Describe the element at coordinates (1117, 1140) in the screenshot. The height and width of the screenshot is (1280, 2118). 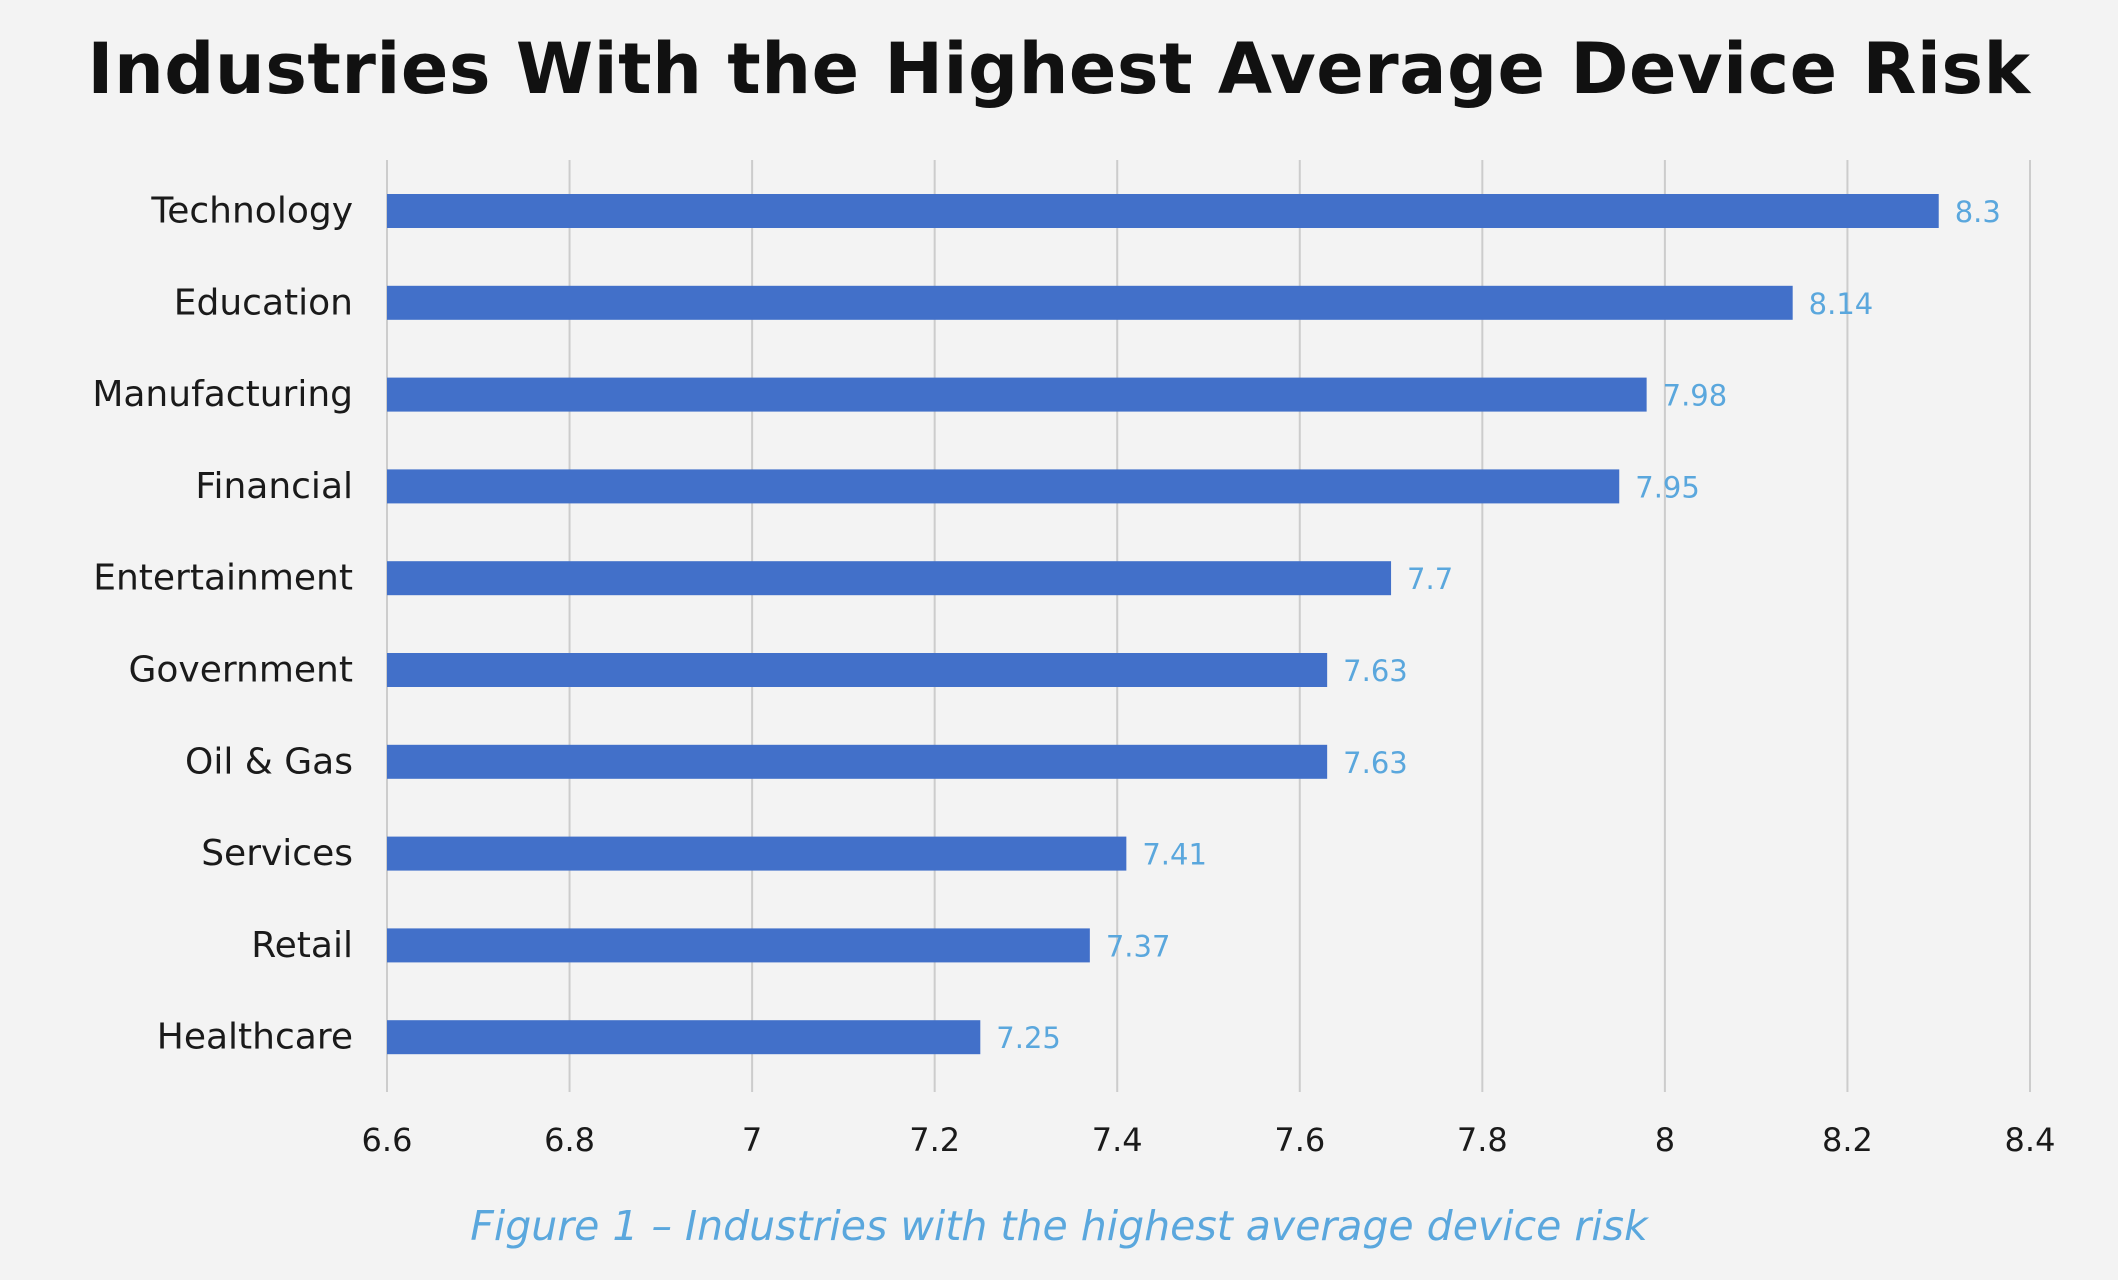
I see `x-tick-label: 7.4` at that location.